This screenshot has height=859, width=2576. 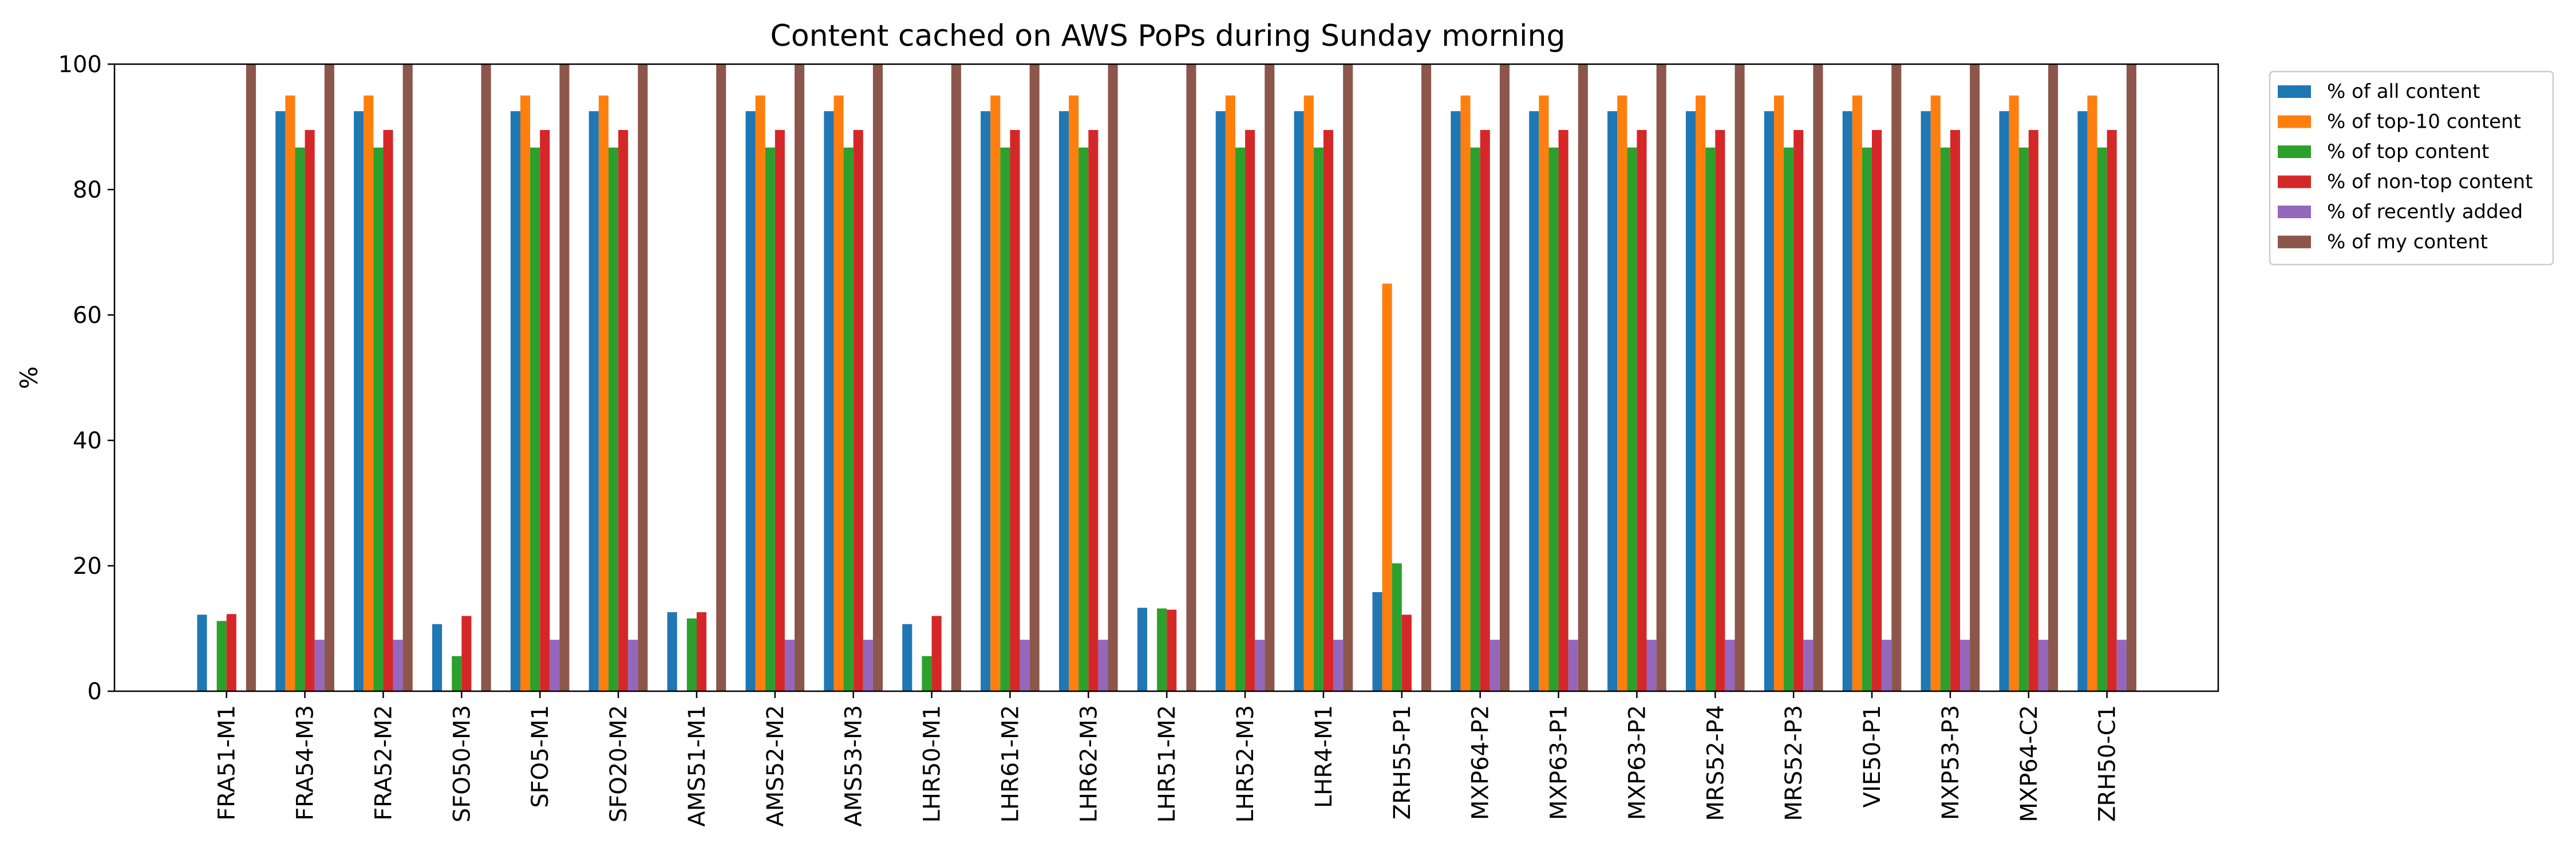 I want to click on x-tick-label: AMS53-M3, so click(x=854, y=766).